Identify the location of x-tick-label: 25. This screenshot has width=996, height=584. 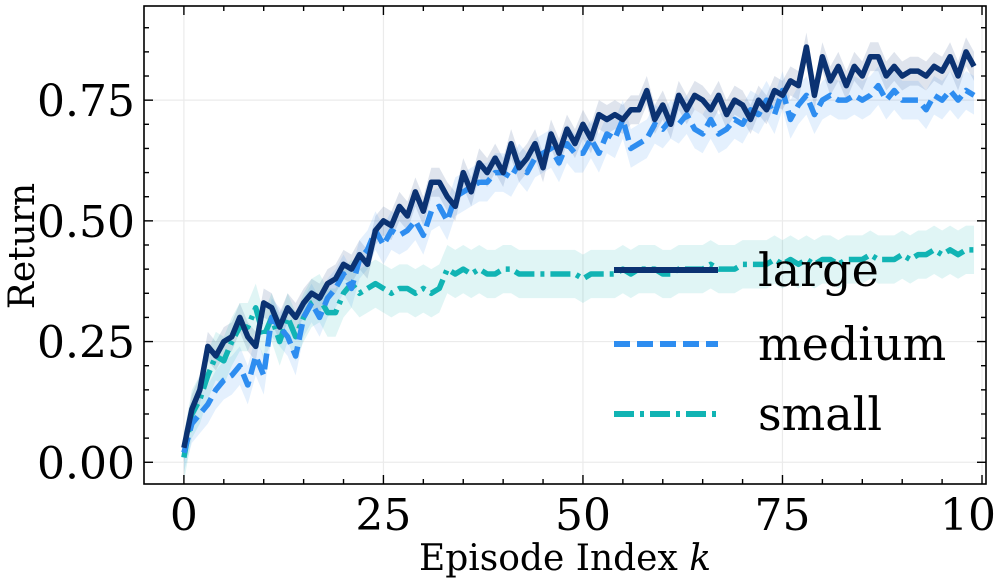
(383, 515).